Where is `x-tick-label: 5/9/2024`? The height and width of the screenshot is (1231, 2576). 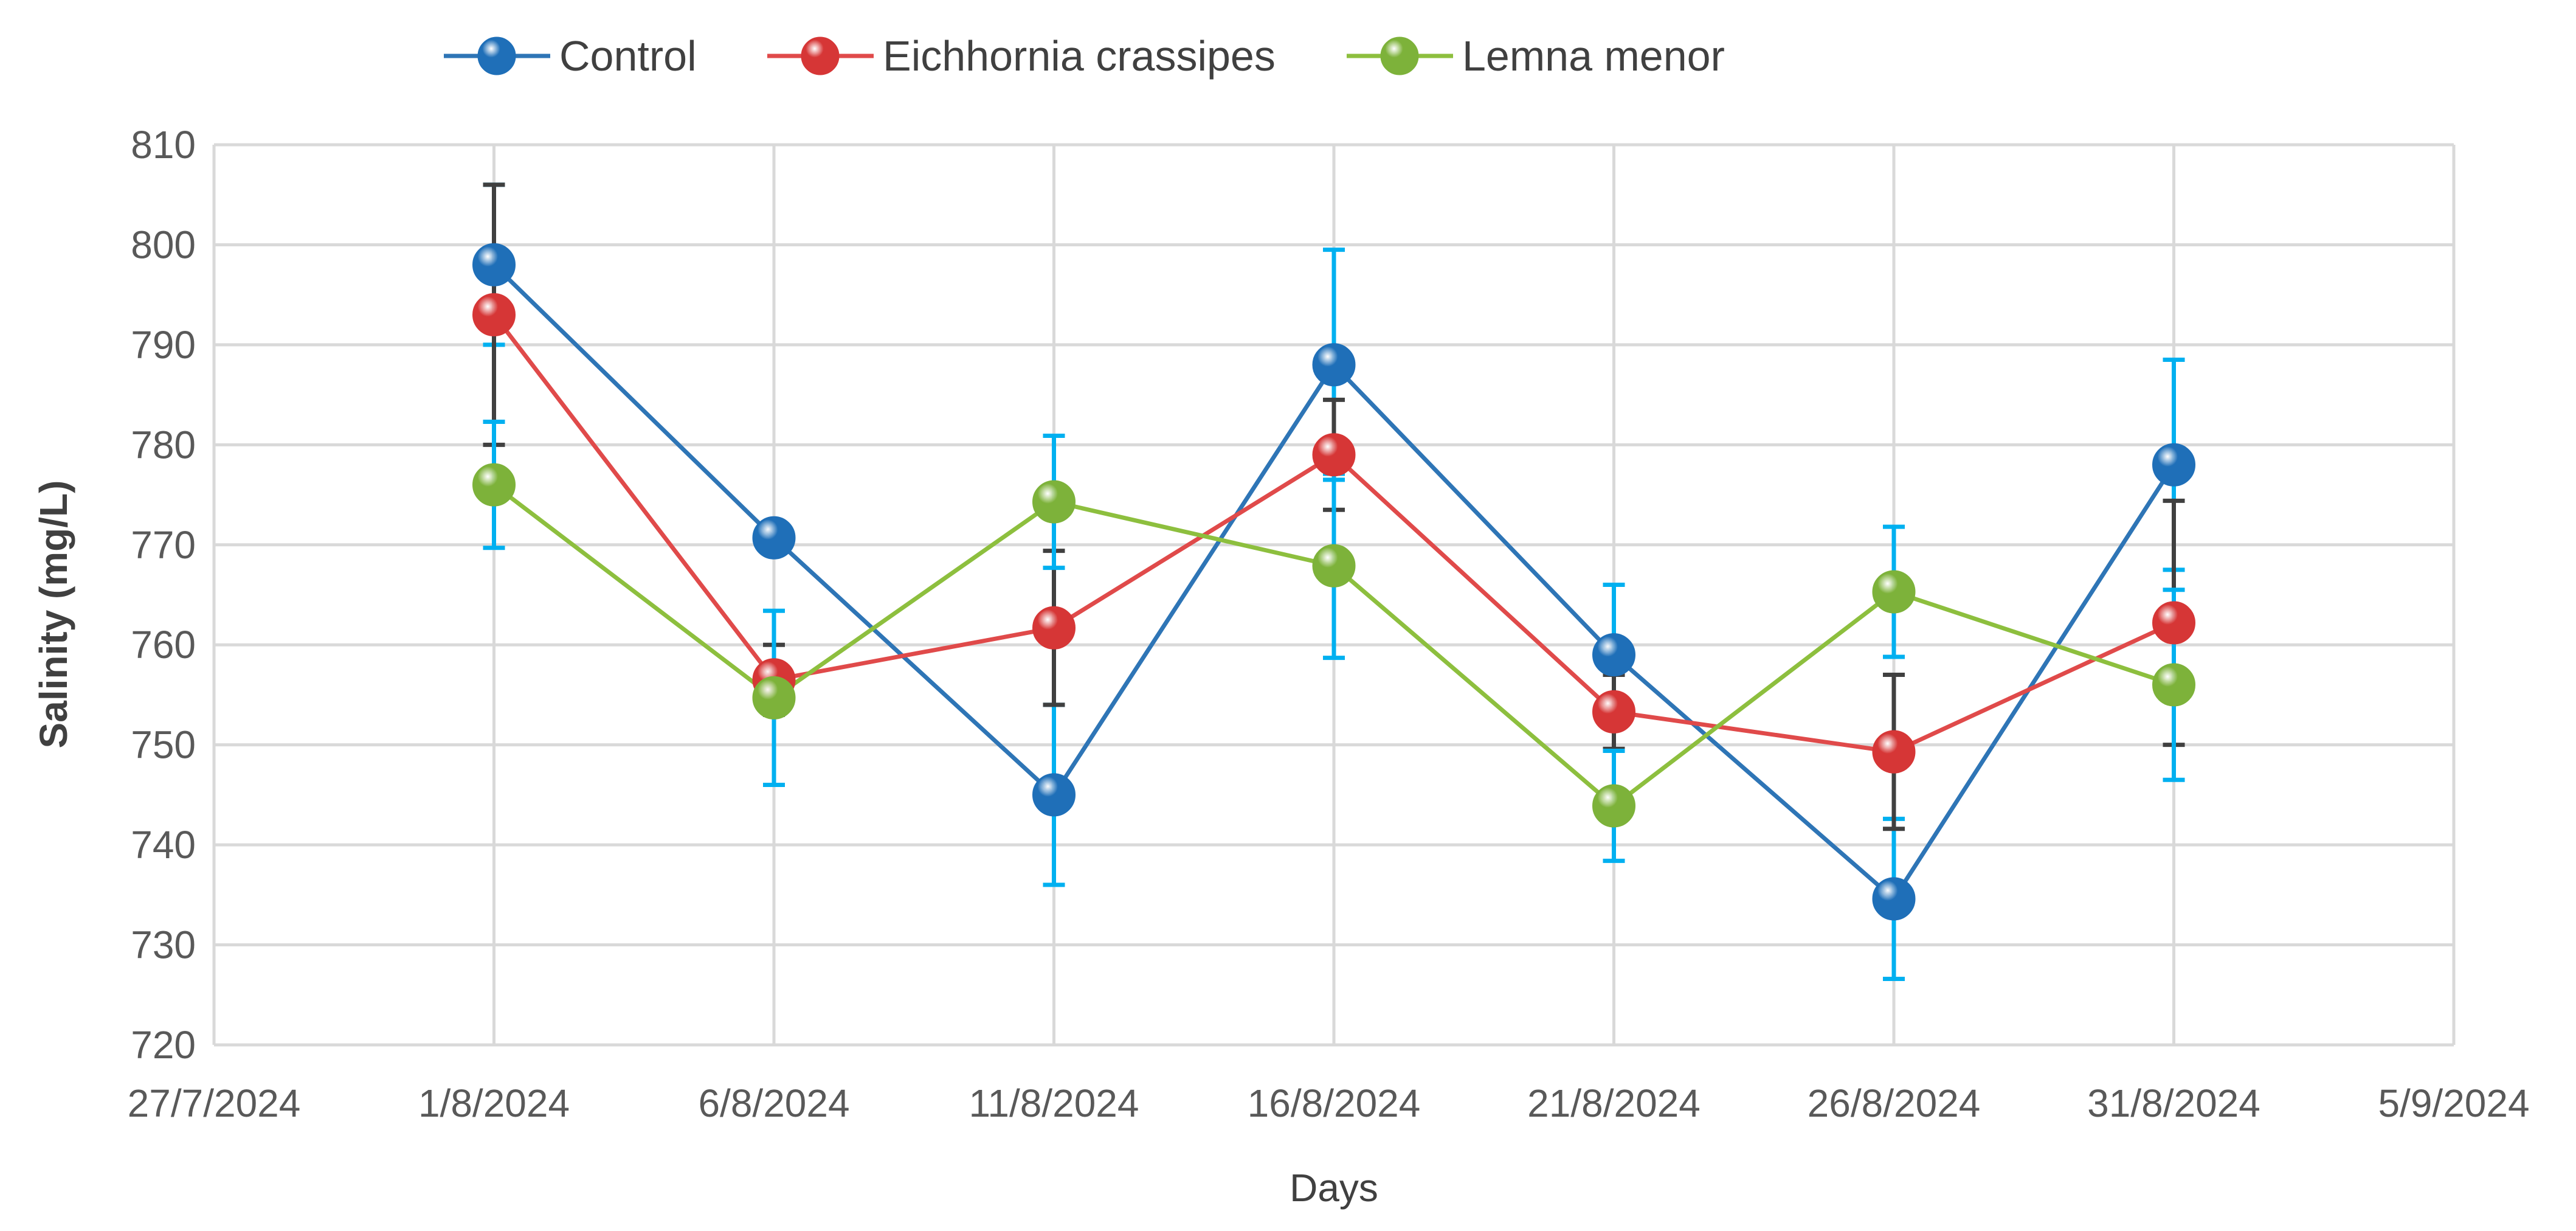 x-tick-label: 5/9/2024 is located at coordinates (2453, 1103).